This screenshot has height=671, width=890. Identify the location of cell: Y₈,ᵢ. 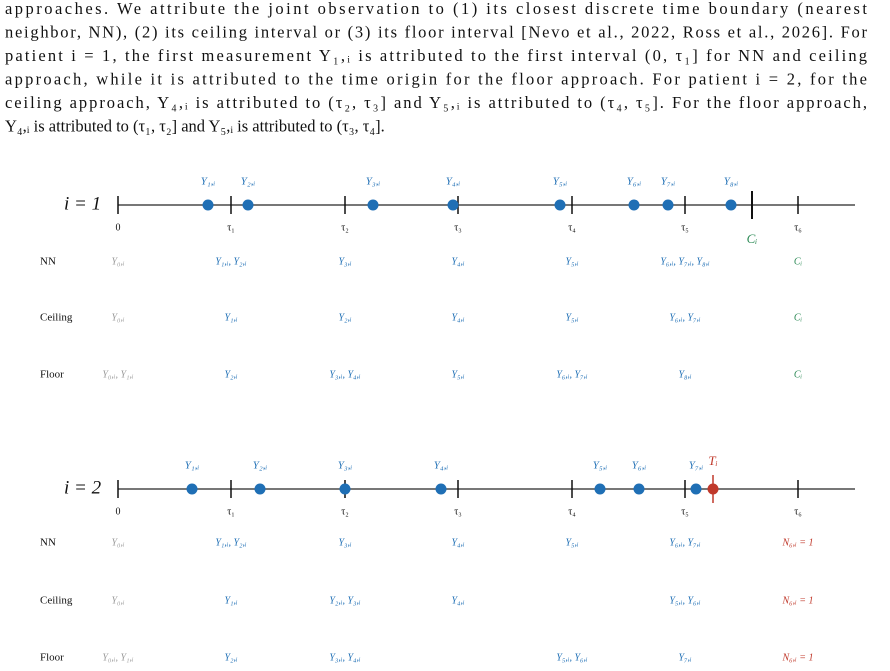
(685, 374).